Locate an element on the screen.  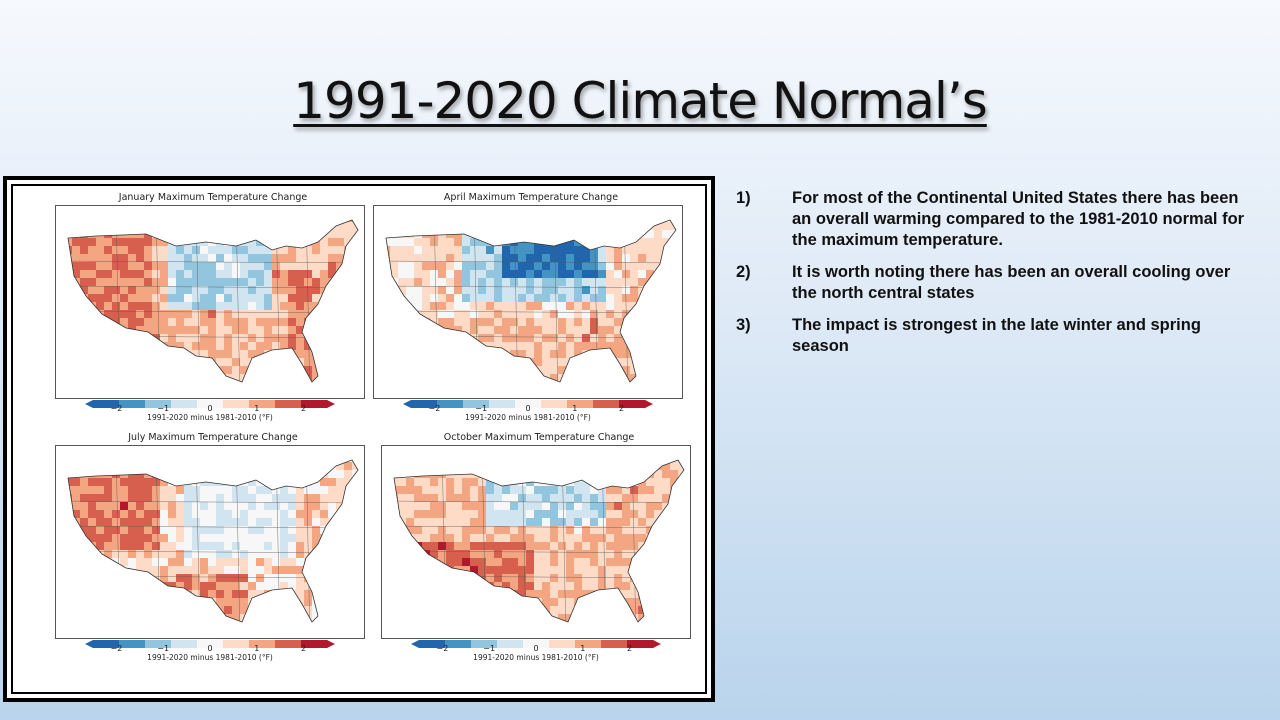
note-number: 3) is located at coordinates (743, 325).